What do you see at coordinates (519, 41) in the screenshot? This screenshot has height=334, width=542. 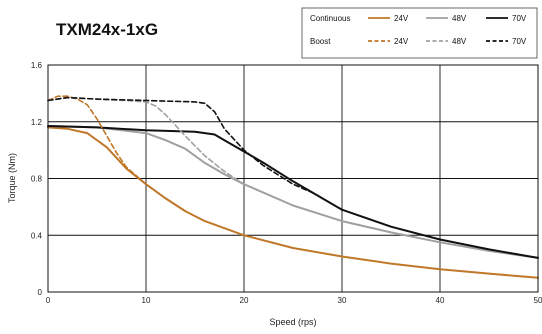 I see `legend-label-boost-70v: 70V` at bounding box center [519, 41].